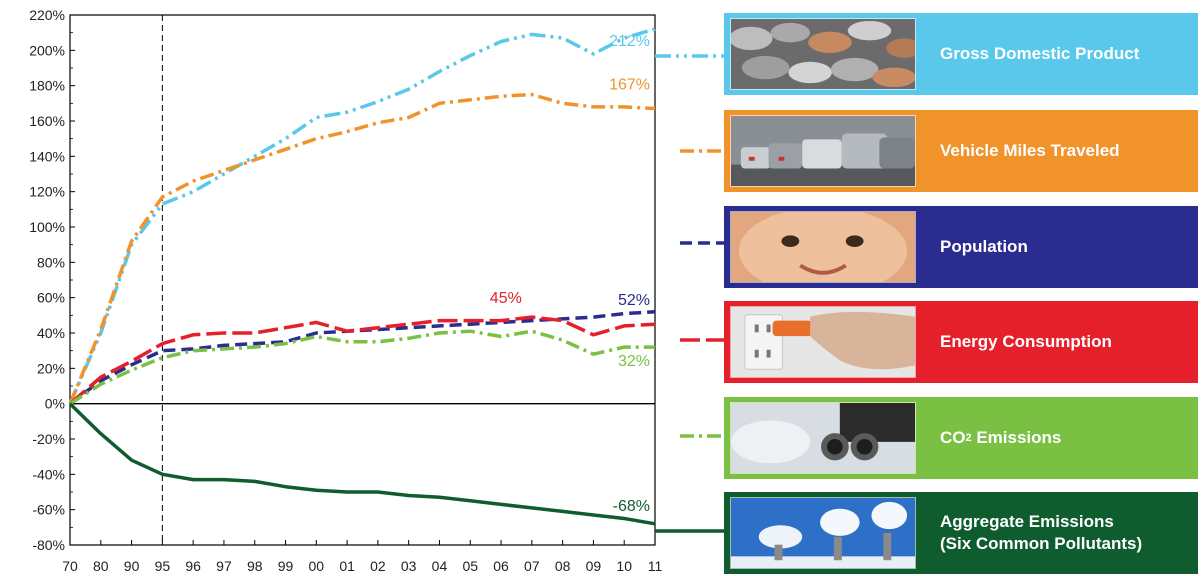 The width and height of the screenshot is (1203, 576). I want to click on x-tick-label: 04, so click(440, 566).